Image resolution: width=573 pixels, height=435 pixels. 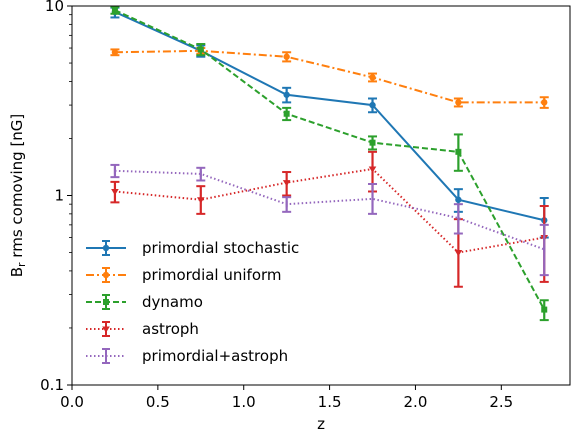 I want to click on y-axis-label-rest: rms comoving [nG], so click(x=17, y=188).